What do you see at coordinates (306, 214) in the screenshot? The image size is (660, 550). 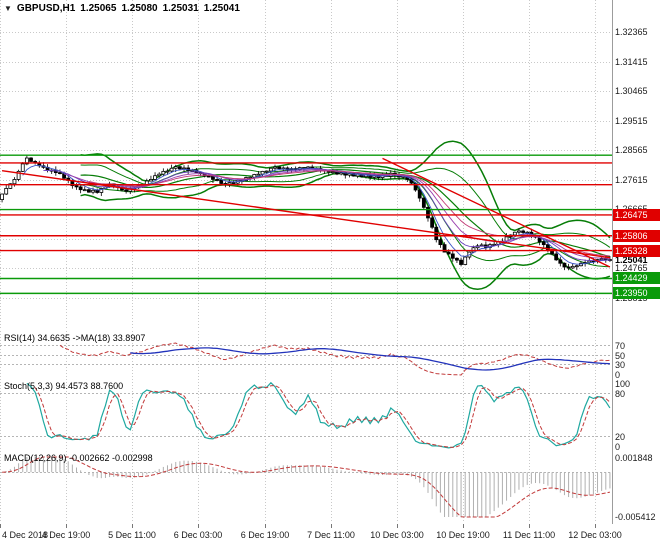 I see `trendline` at bounding box center [306, 214].